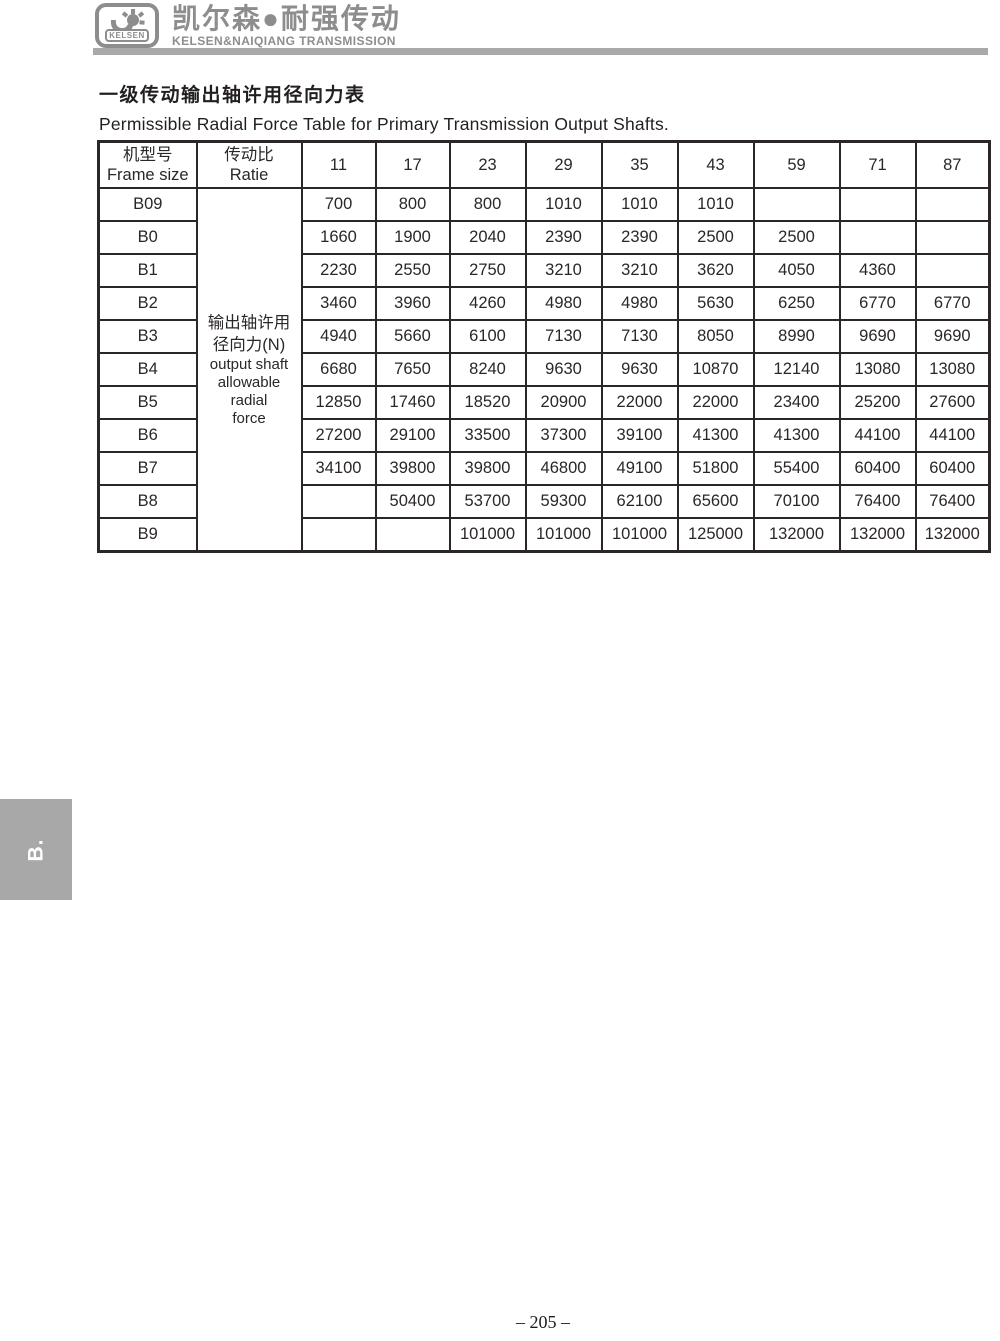  I want to click on force-value-cell: 62100, so click(639, 501).